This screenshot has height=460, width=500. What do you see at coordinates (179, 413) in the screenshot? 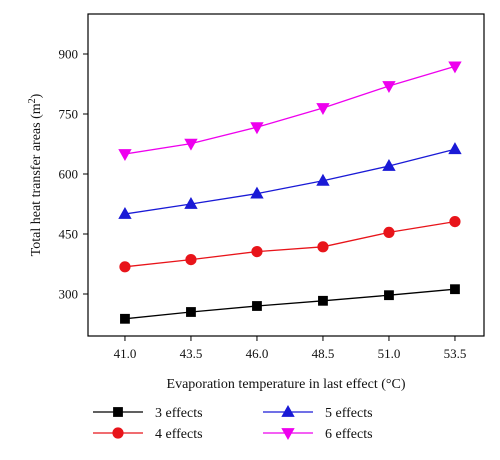
I see `legend-label: 3 effects` at bounding box center [179, 413].